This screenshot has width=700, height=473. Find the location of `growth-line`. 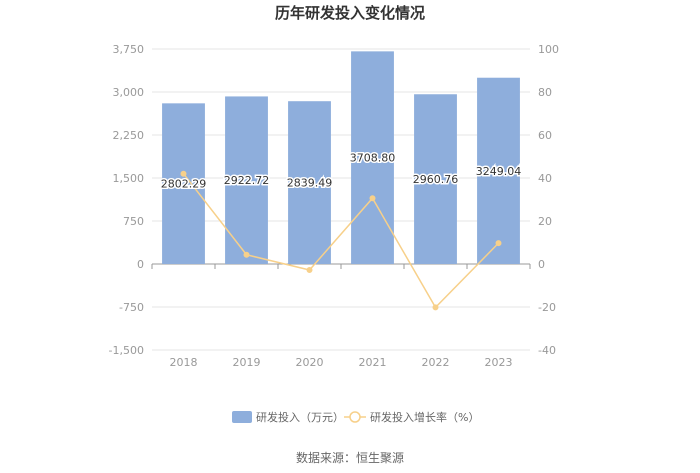

growth-line is located at coordinates (341, 241).